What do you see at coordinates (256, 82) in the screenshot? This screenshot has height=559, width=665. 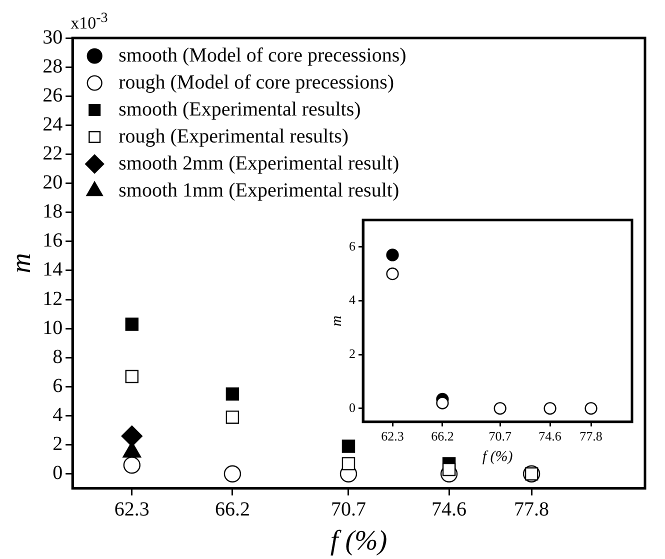 I see `legend-label: rough (Model of core precessions)` at bounding box center [256, 82].